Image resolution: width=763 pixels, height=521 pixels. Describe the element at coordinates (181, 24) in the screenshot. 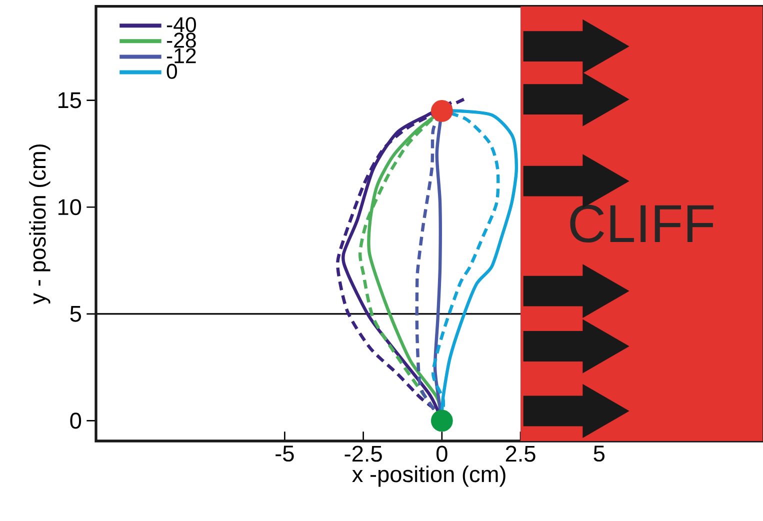

I see `legend-label: -40` at that location.